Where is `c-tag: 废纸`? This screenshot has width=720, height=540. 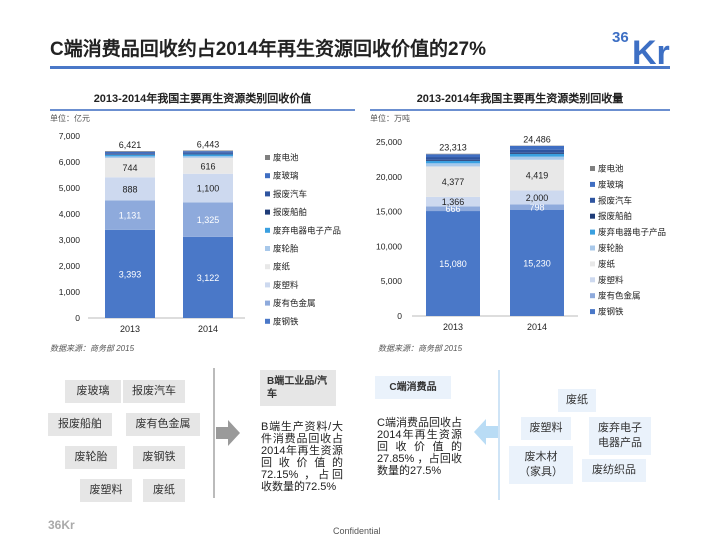 c-tag: 废纸 is located at coordinates (577, 400).